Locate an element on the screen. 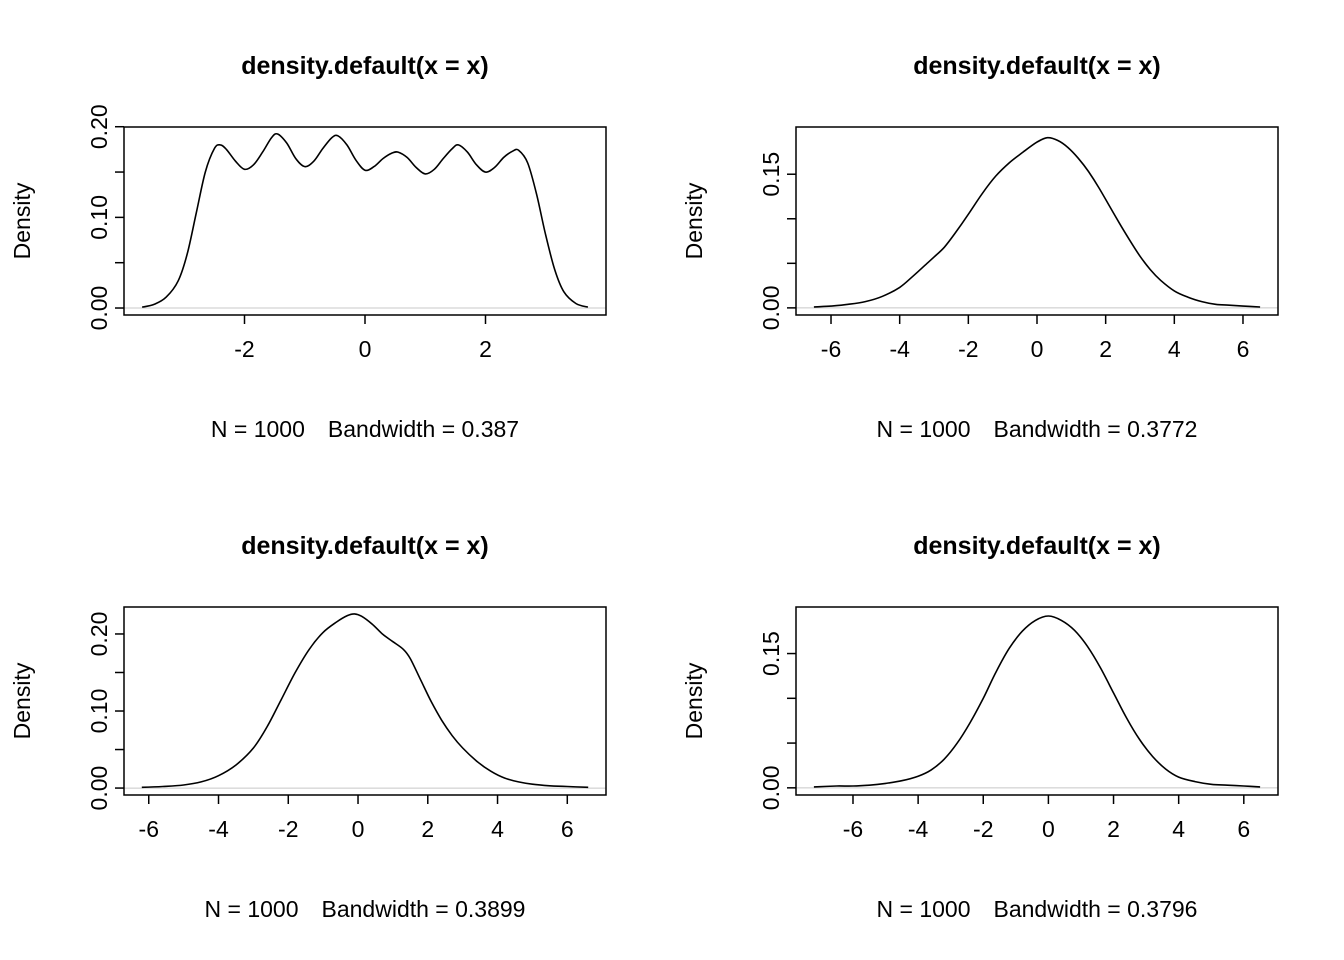 The width and height of the screenshot is (1344, 960). x-axis-caption: N = 1000 Bandwidth = 0.3796 is located at coordinates (1037, 909).